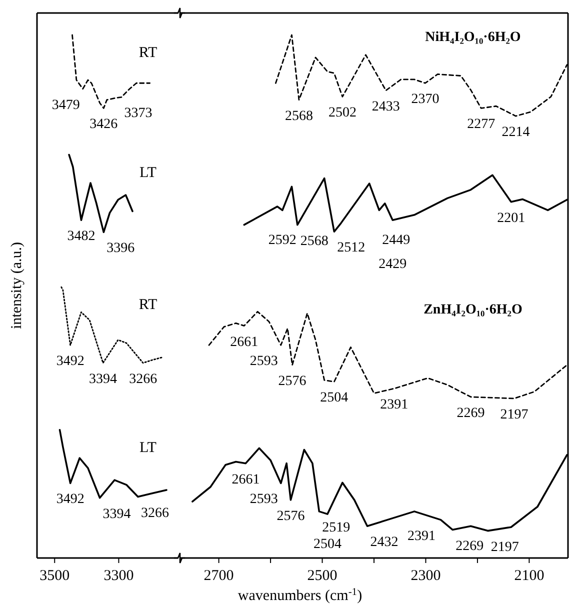  What do you see at coordinates (425, 100) in the screenshot?
I see `annotation: 2370` at bounding box center [425, 100].